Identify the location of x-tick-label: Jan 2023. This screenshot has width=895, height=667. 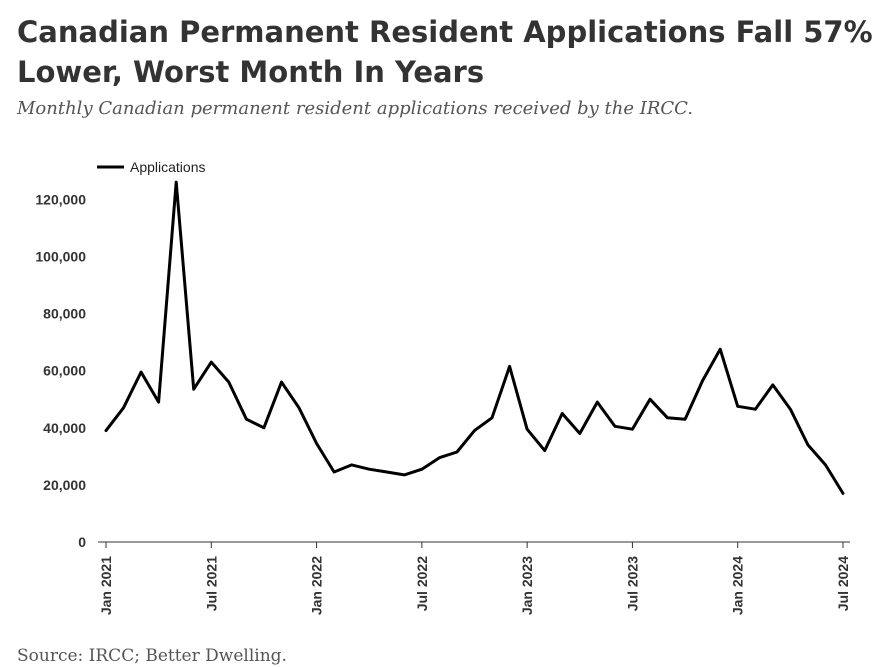
(527, 585).